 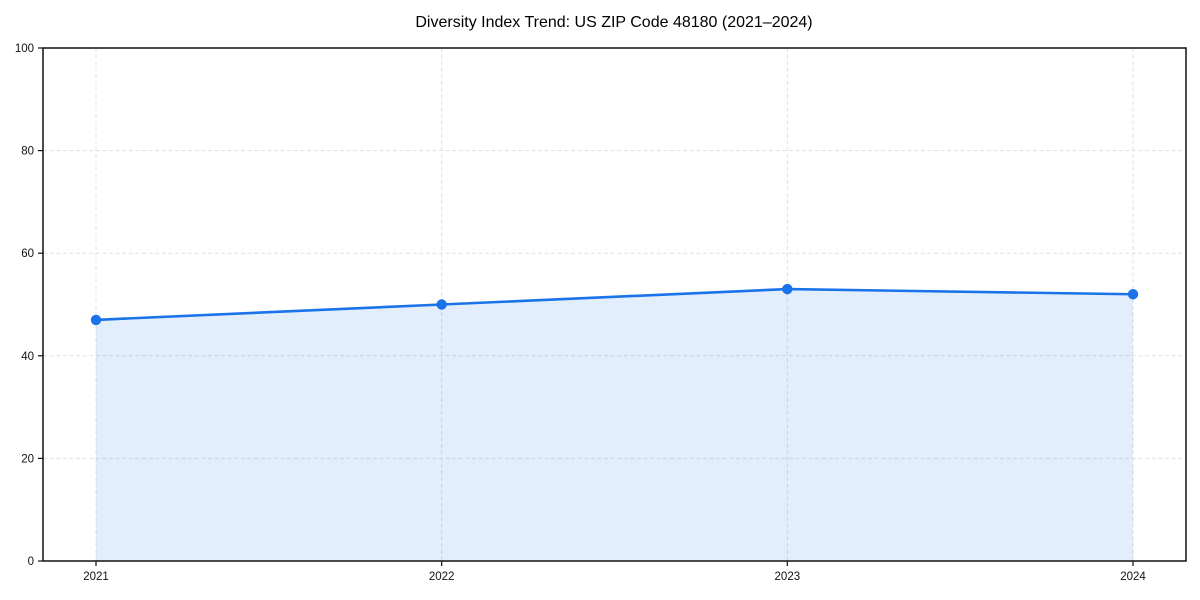 I want to click on y-tick-label: 100, so click(x=24, y=49).